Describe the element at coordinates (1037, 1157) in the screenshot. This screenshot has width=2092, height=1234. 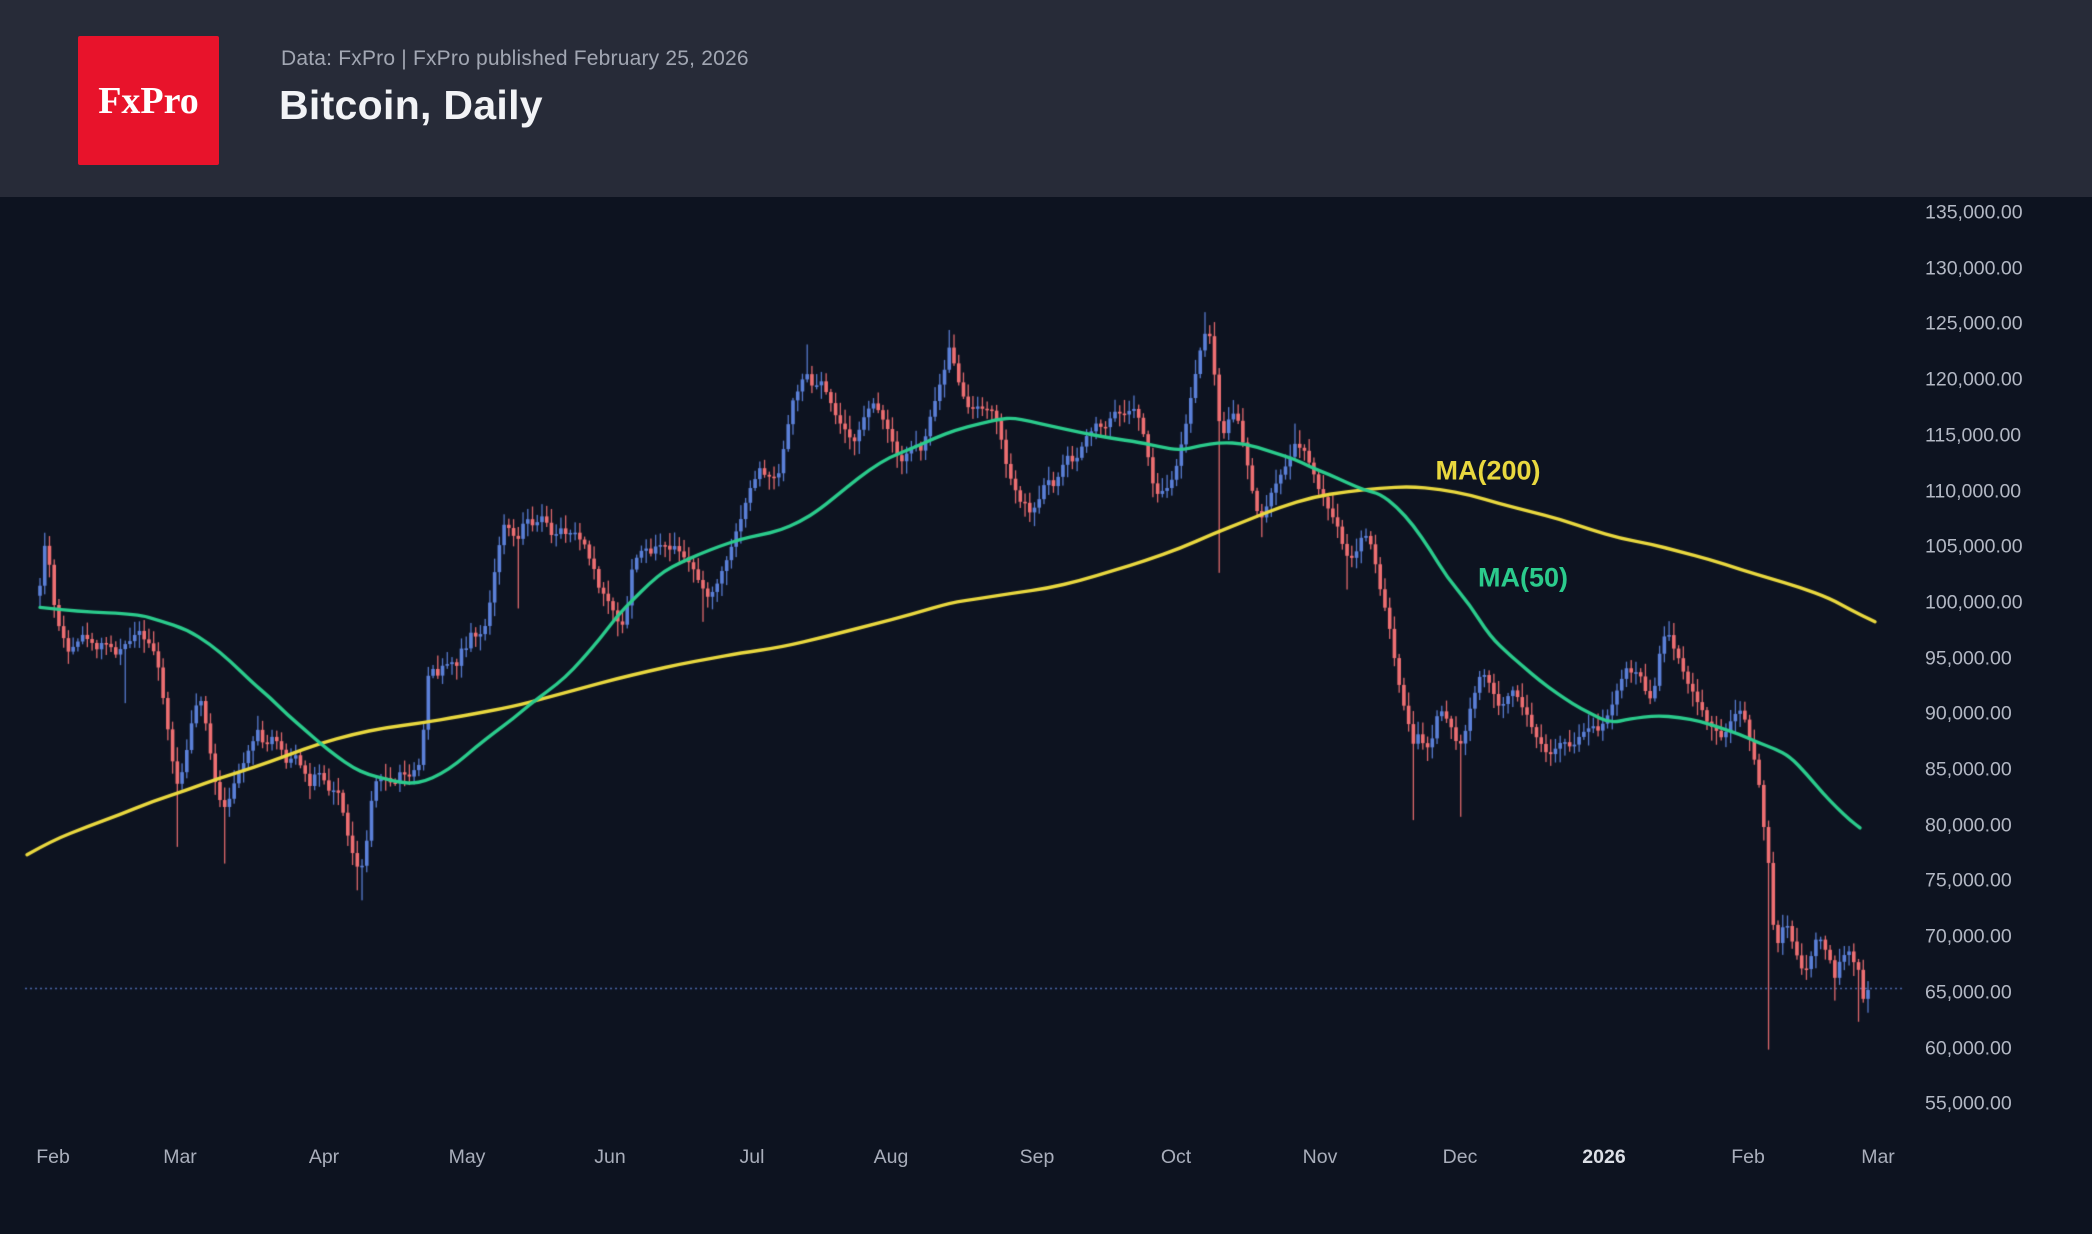
I see `time-axis-label: Sep` at that location.